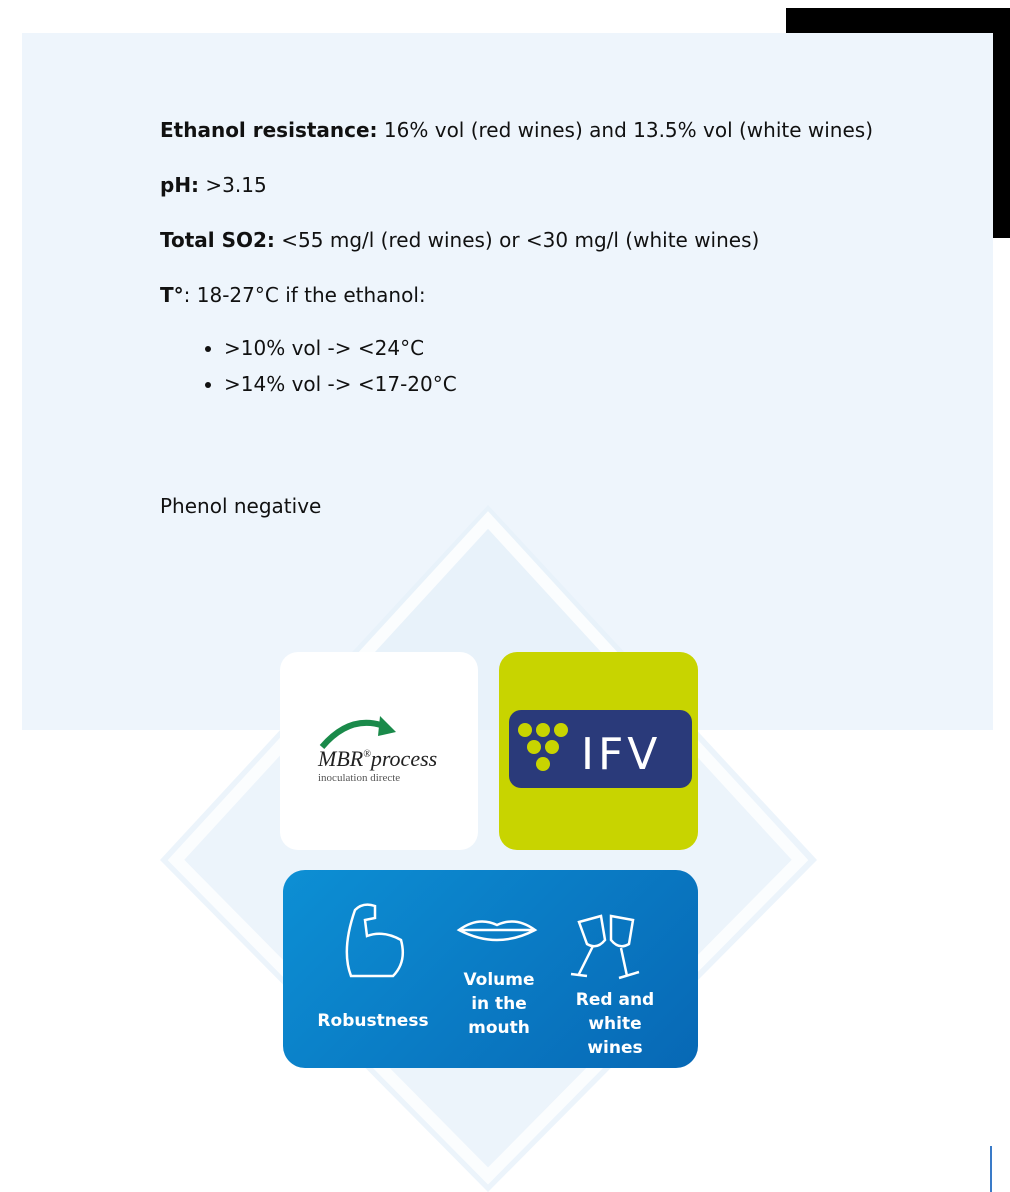 Image resolution: width=1010 pixels, height=1192 pixels. Describe the element at coordinates (373, 1021) in the screenshot. I see `feature-label: Robustness` at that location.